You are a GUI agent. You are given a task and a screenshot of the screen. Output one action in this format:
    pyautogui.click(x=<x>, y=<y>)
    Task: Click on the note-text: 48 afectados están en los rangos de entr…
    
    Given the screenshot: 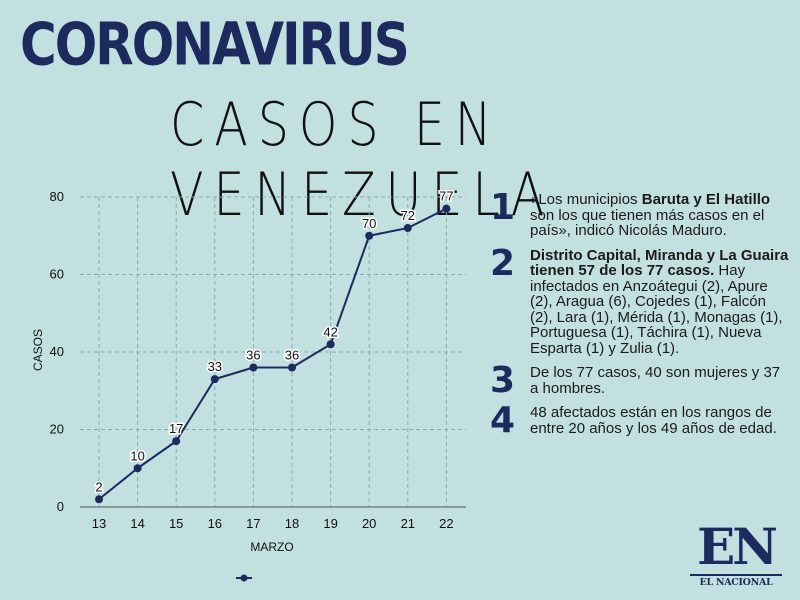 What is the action you would take?
    pyautogui.click(x=660, y=420)
    